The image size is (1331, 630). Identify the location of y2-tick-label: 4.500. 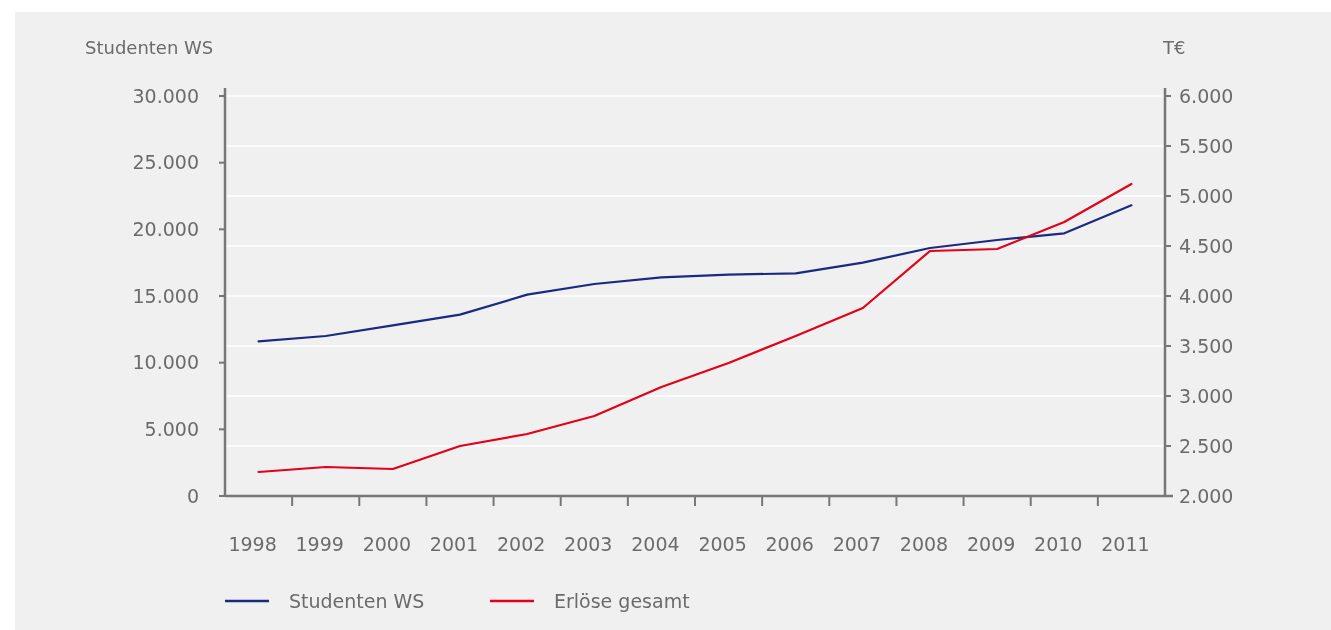
(1206, 245).